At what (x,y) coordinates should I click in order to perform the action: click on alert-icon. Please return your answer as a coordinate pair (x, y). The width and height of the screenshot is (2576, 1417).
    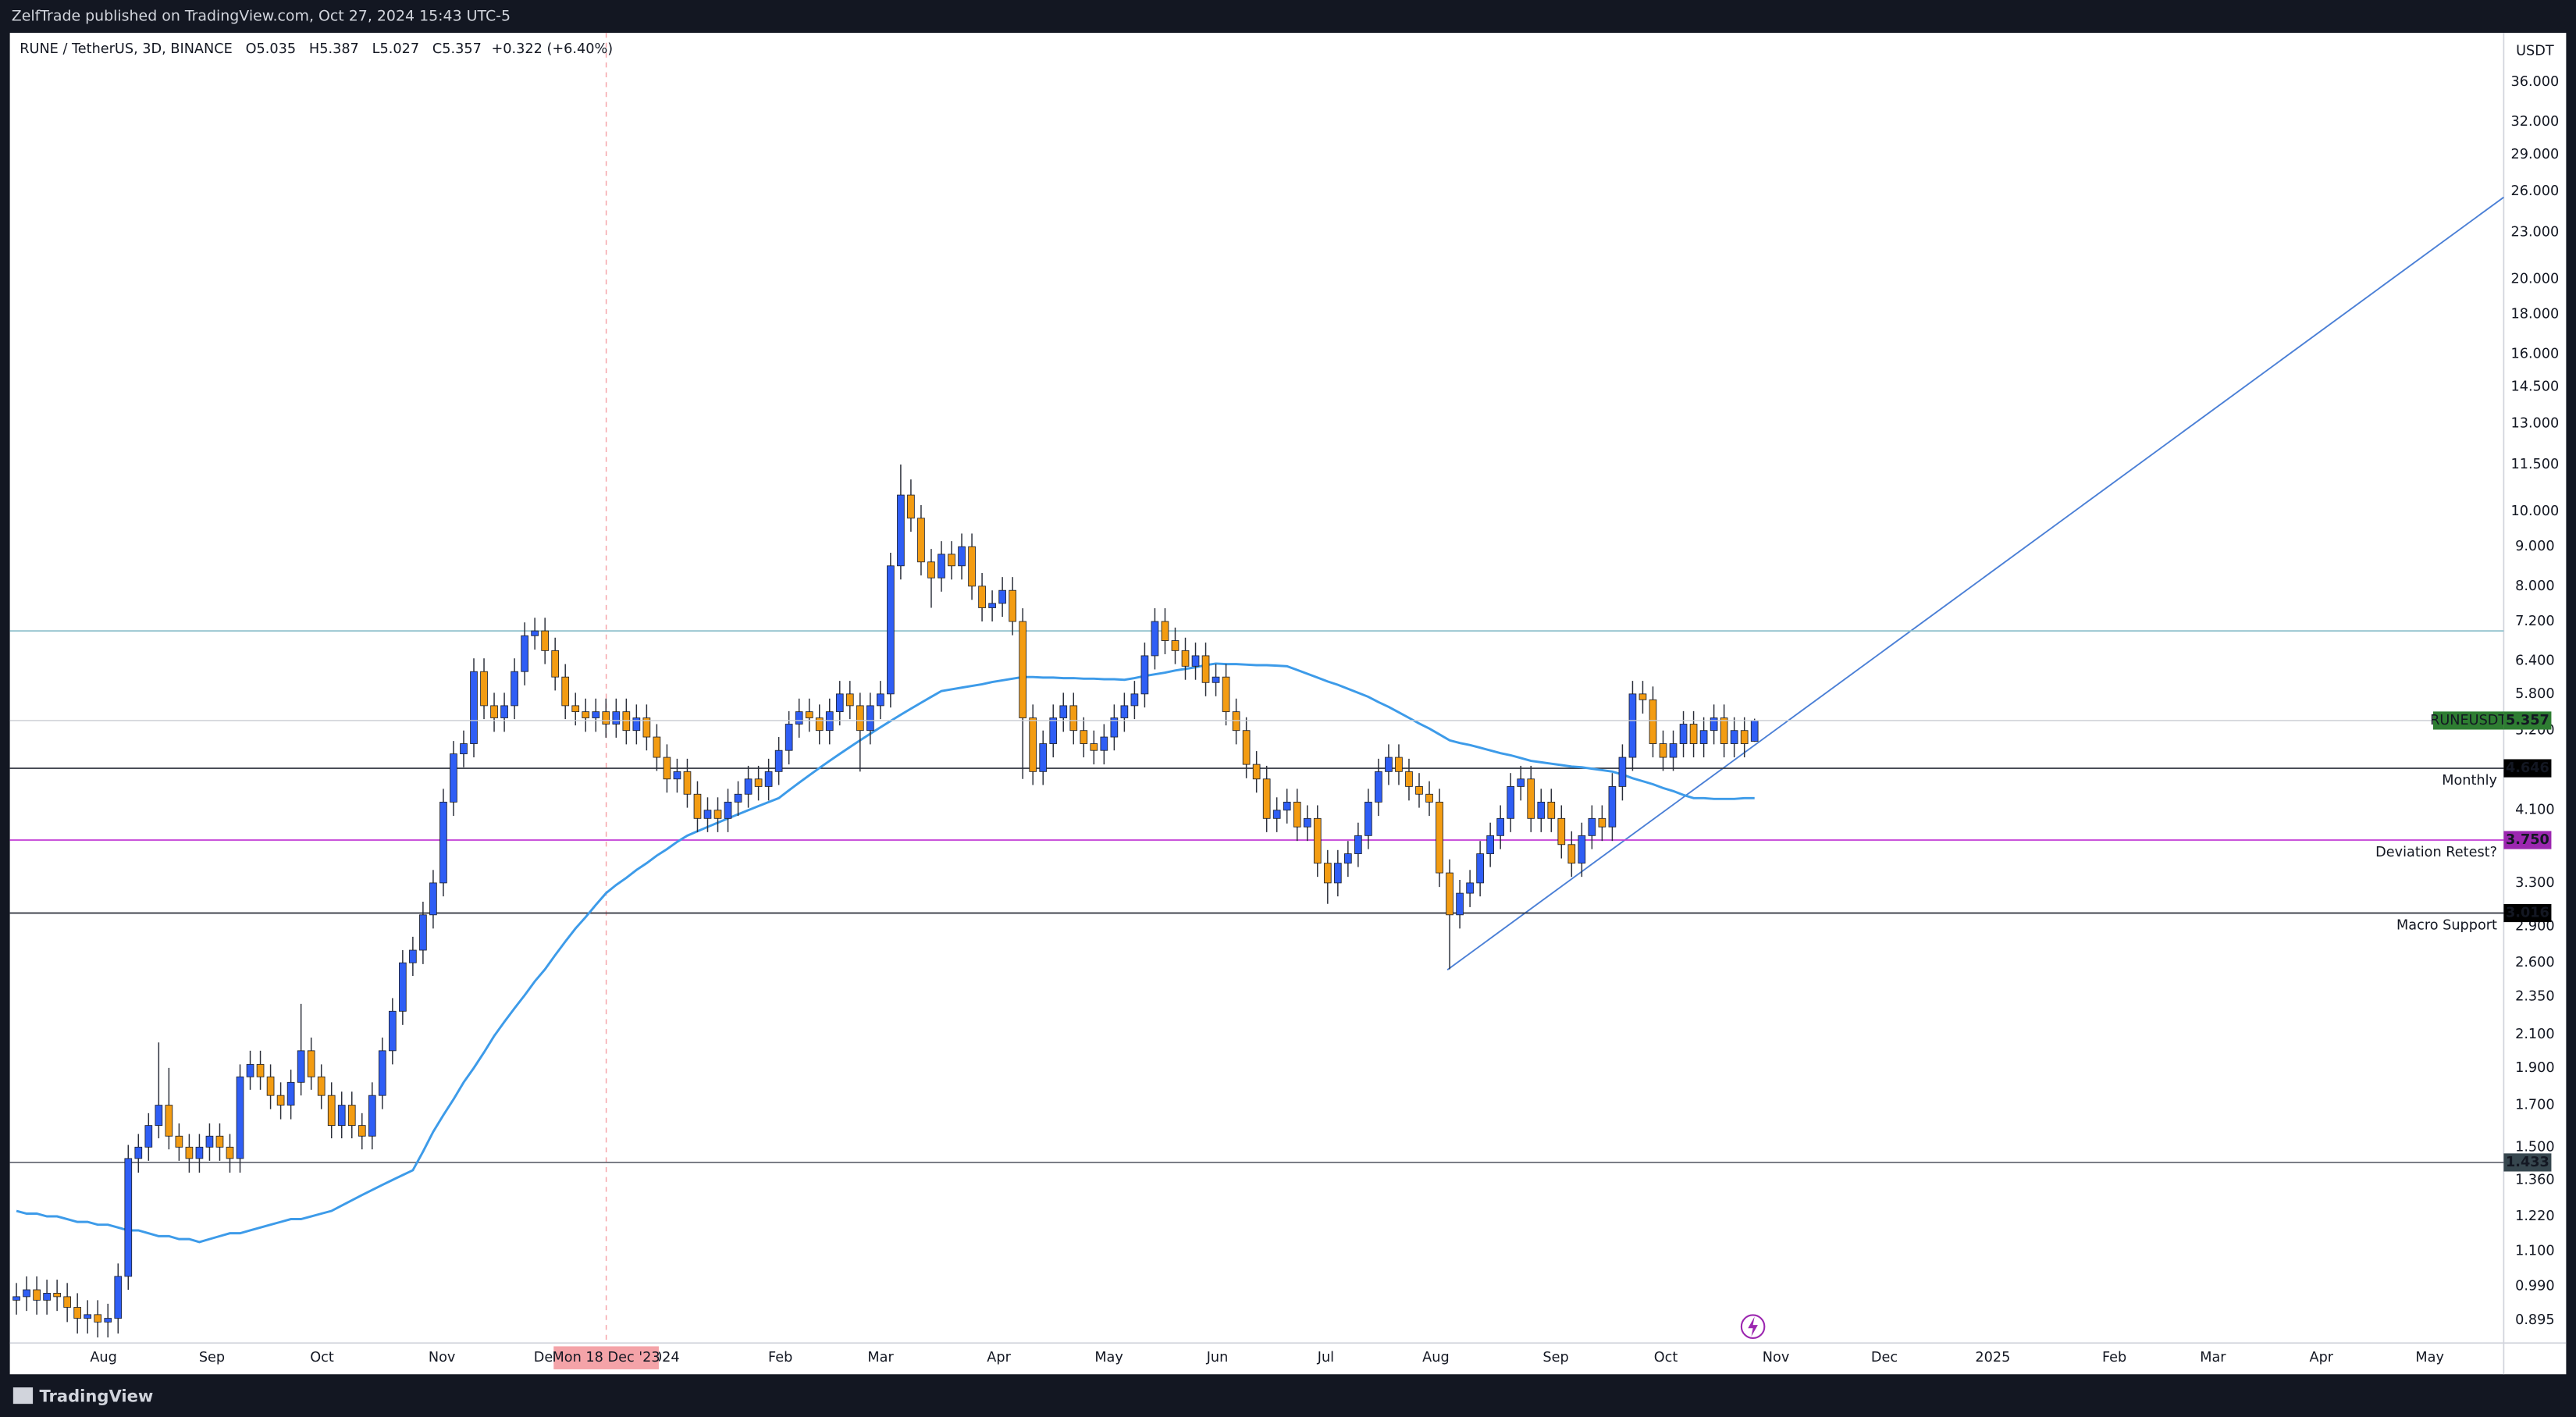
    Looking at the image, I should click on (1753, 1326).